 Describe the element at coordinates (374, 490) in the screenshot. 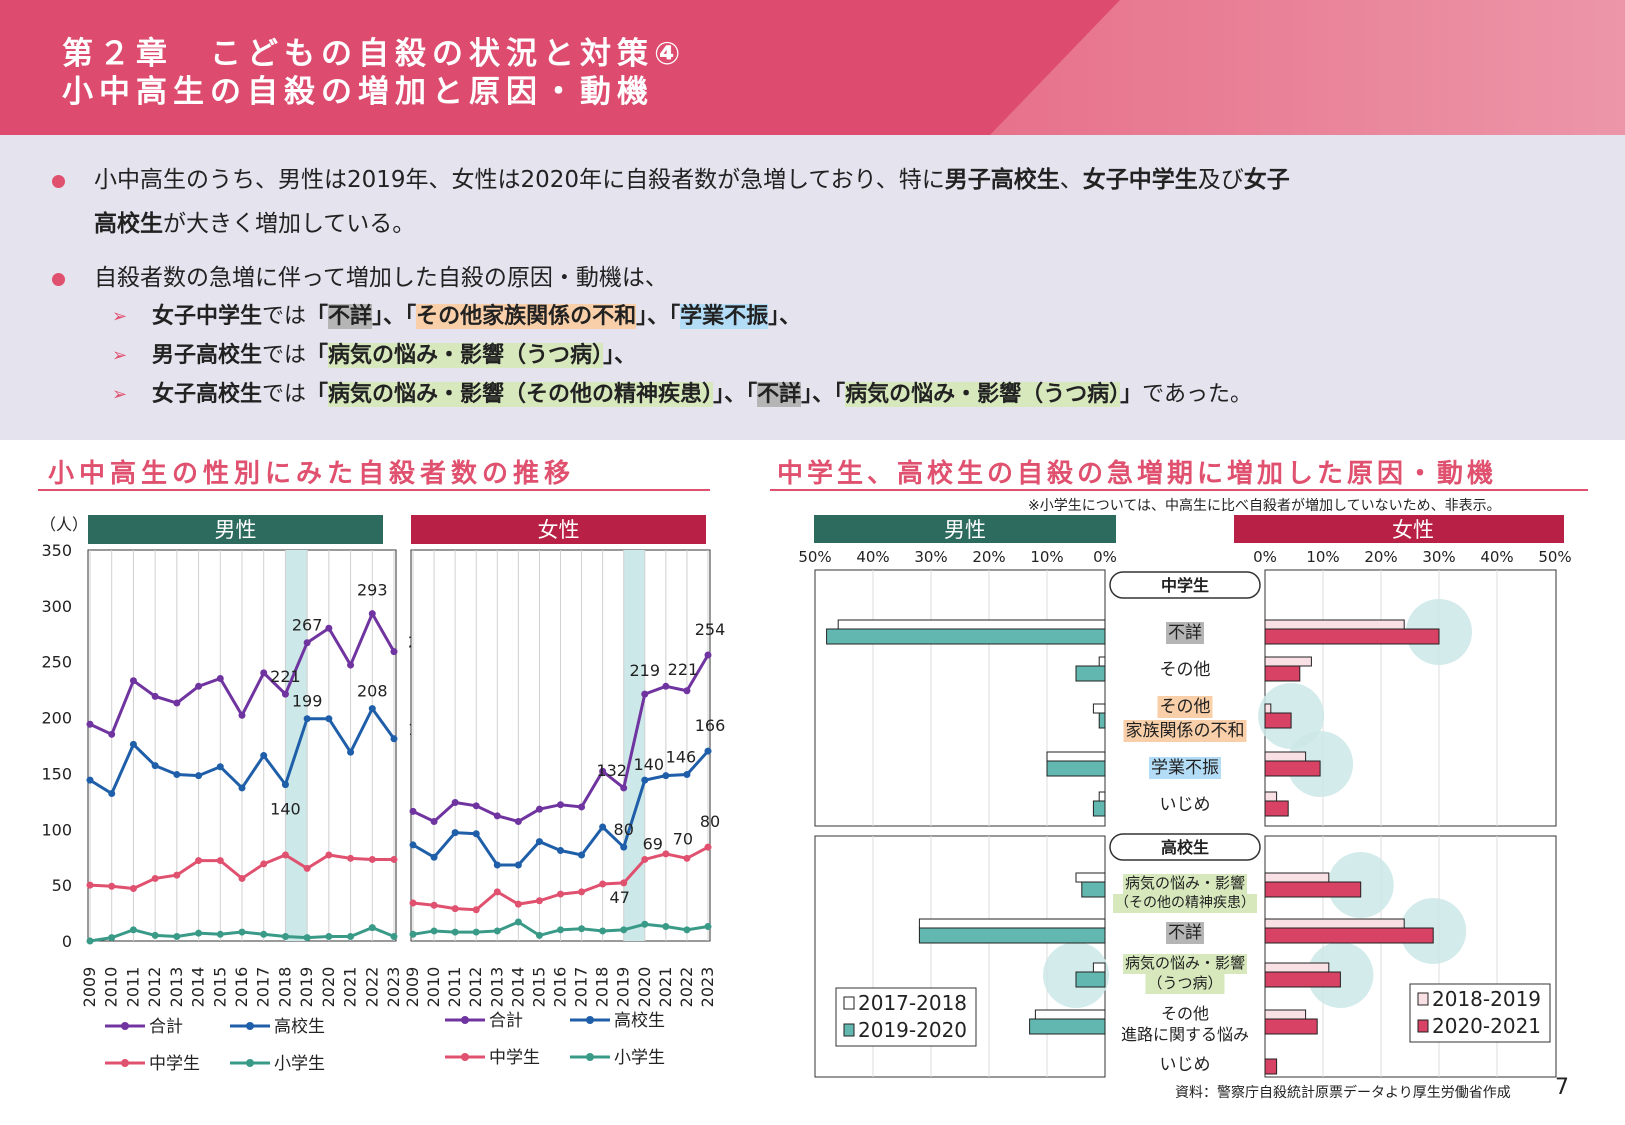

I see `left-section-underline` at that location.